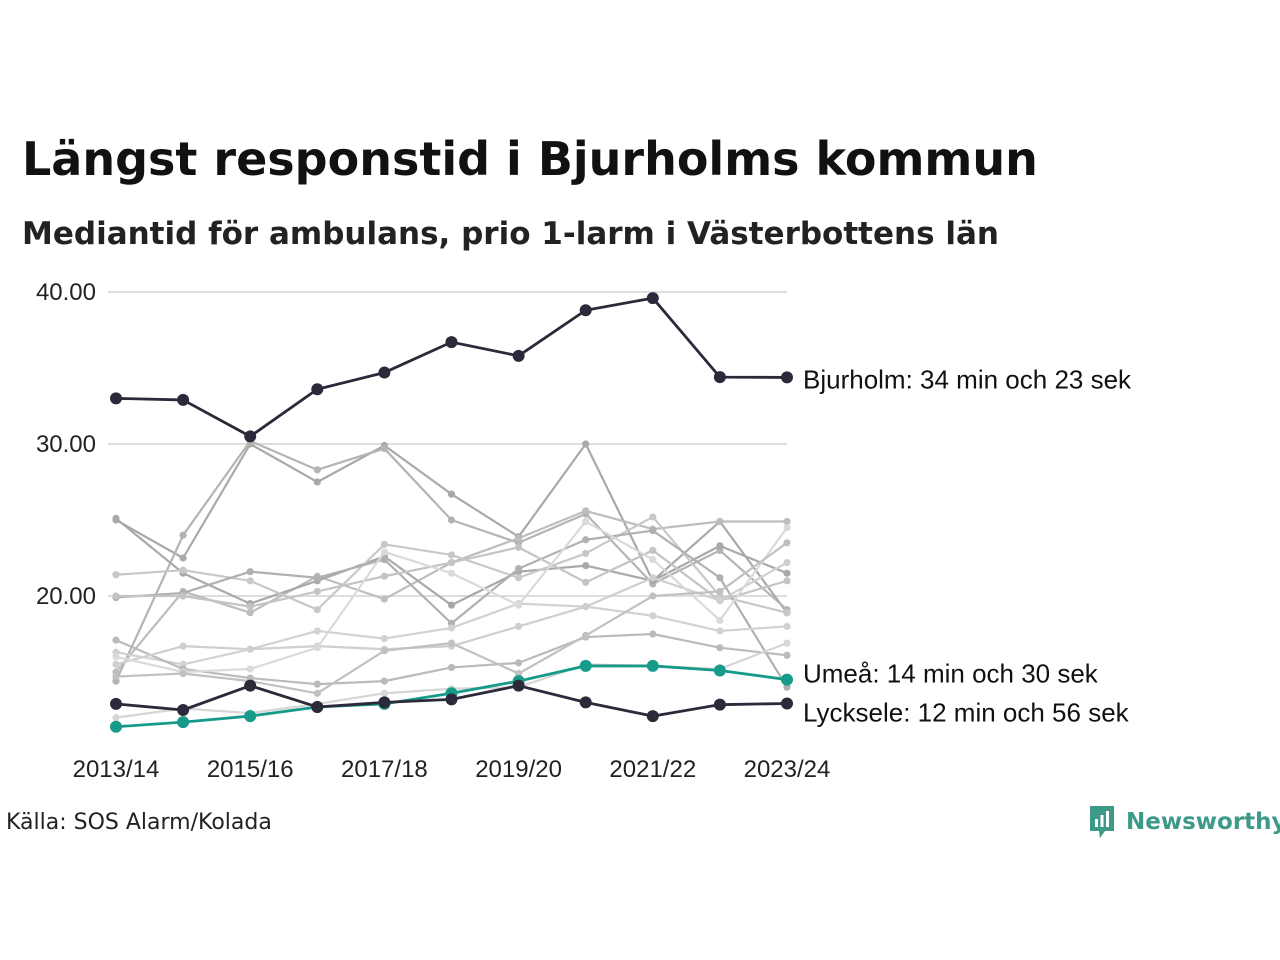 This screenshot has width=1280, height=960. Describe the element at coordinates (116, 769) in the screenshot. I see `x-tick-label: 2013/14` at that location.